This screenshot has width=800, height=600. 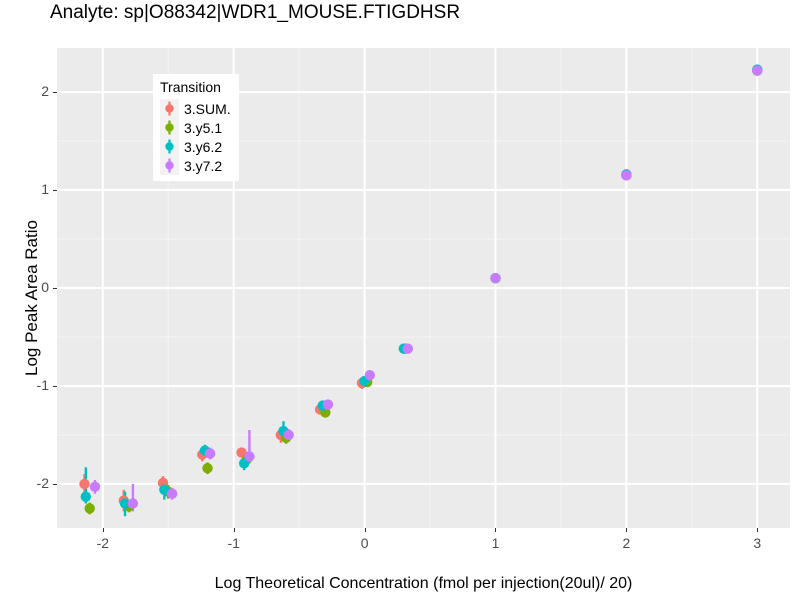 What do you see at coordinates (45, 287) in the screenshot?
I see `y-tick-label: 0` at bounding box center [45, 287].